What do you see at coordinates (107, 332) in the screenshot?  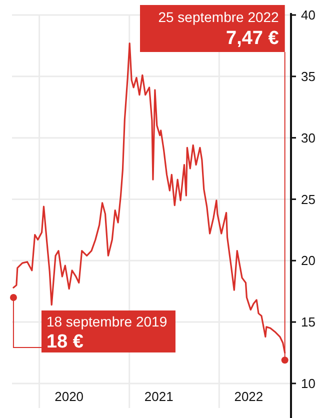 I see `annotation: 18 septembre 2019 18 €` at bounding box center [107, 332].